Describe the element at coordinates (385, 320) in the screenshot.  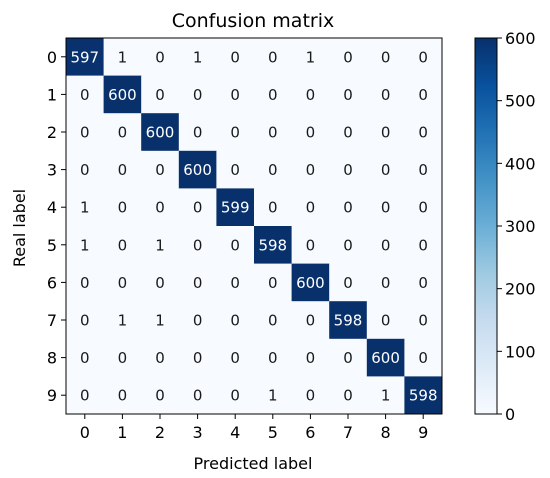
I see `heatmap-cell-r7-c8` at that location.